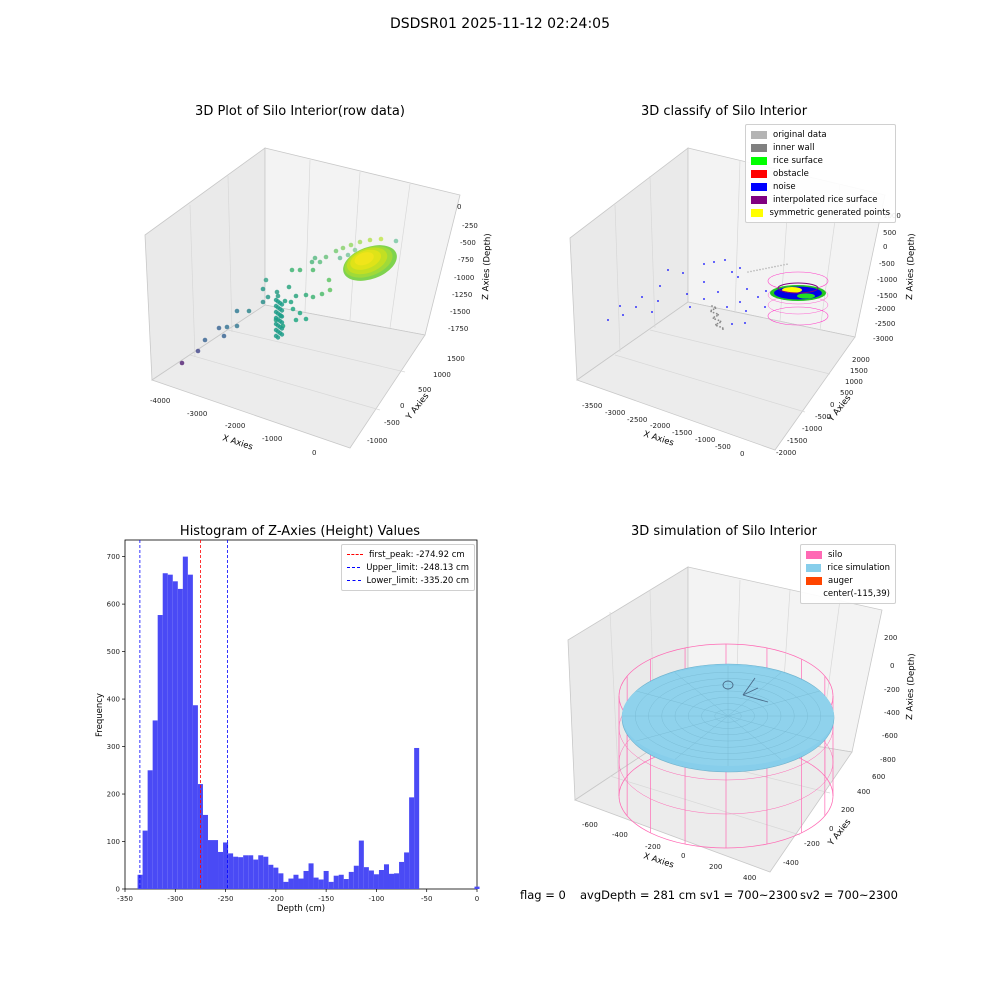 This screenshot has height=1000, width=1000. I want to click on legend-label: noise, so click(784, 186).